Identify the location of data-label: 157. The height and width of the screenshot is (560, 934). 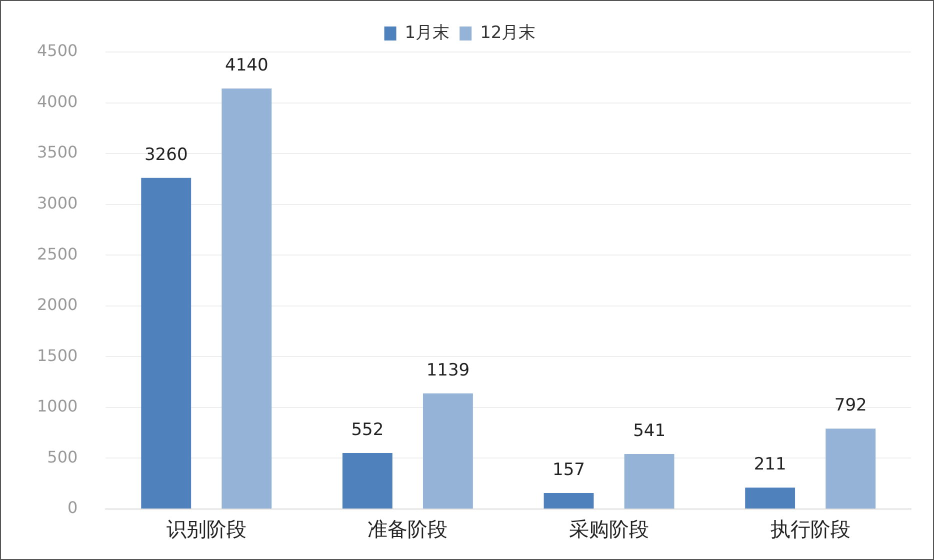
(568, 470).